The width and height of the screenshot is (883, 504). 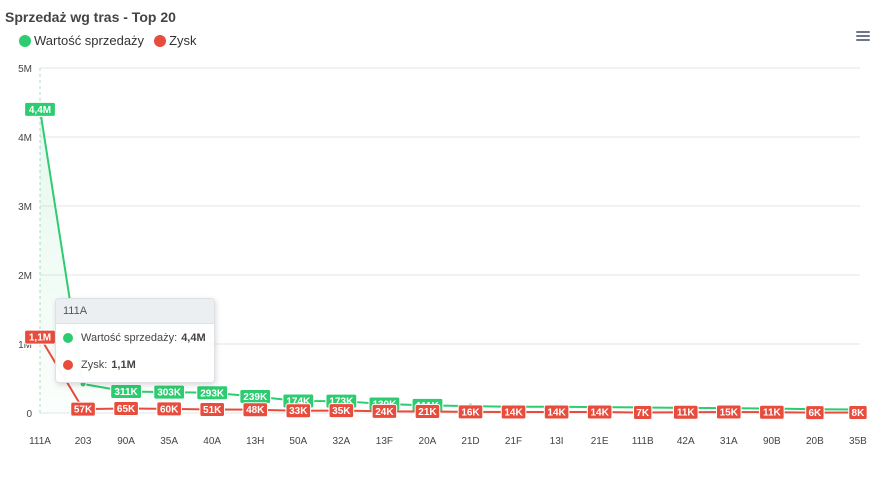 What do you see at coordinates (68, 337) in the screenshot?
I see `tooltip-marker-sales` at bounding box center [68, 337].